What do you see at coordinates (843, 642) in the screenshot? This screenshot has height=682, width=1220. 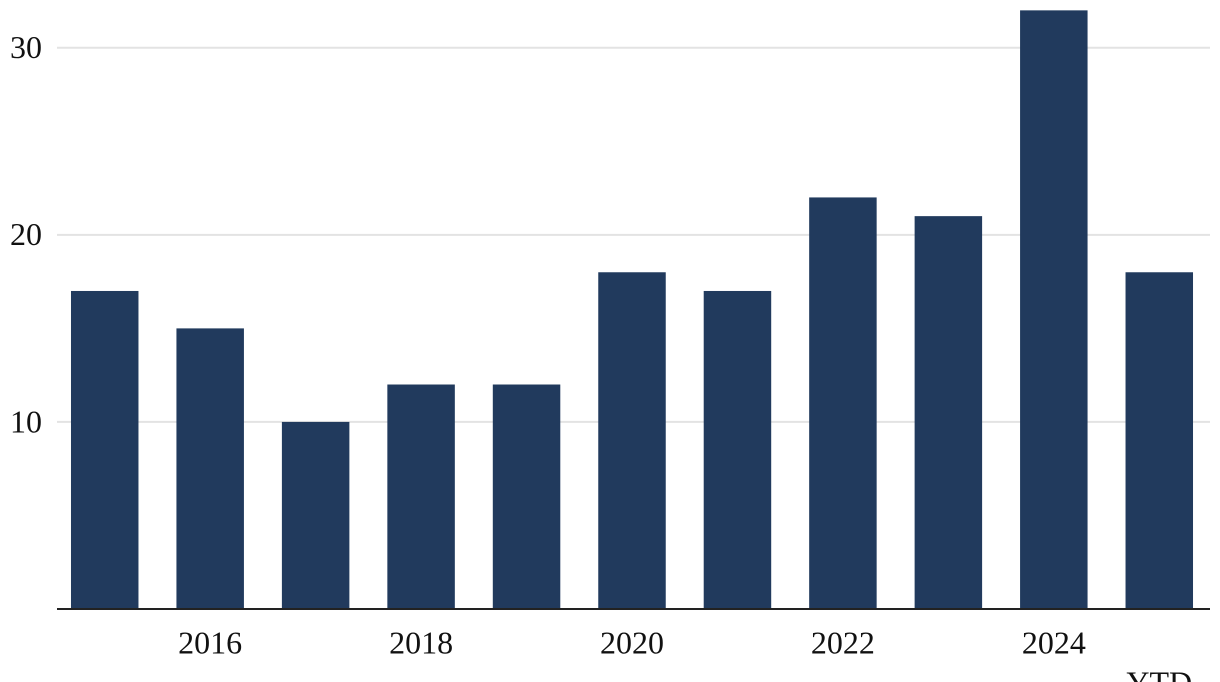 I see `x-tick-label: 2022` at bounding box center [843, 642].